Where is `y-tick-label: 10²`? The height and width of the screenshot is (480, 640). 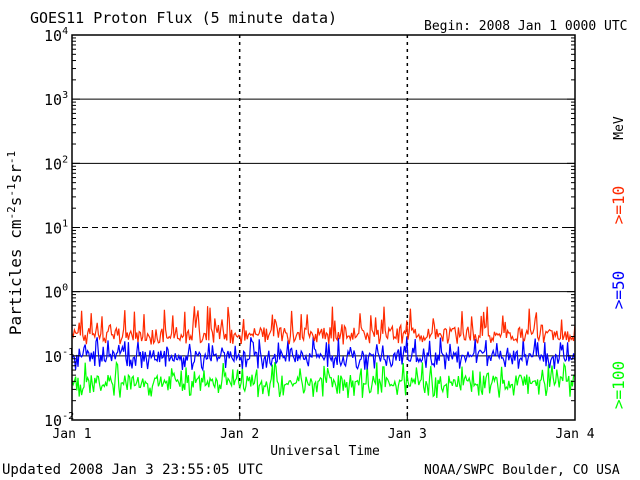 y-tick-label: 10² is located at coordinates (56, 163).